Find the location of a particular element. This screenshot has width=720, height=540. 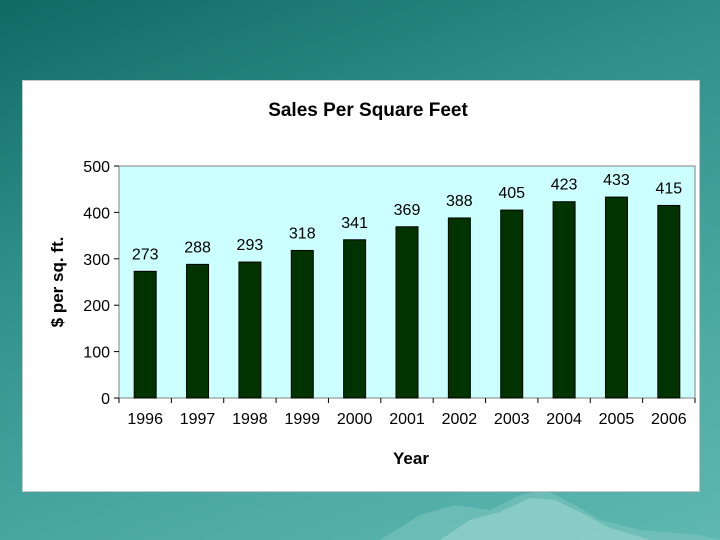

y-tick-label: 100 is located at coordinates (96, 353).